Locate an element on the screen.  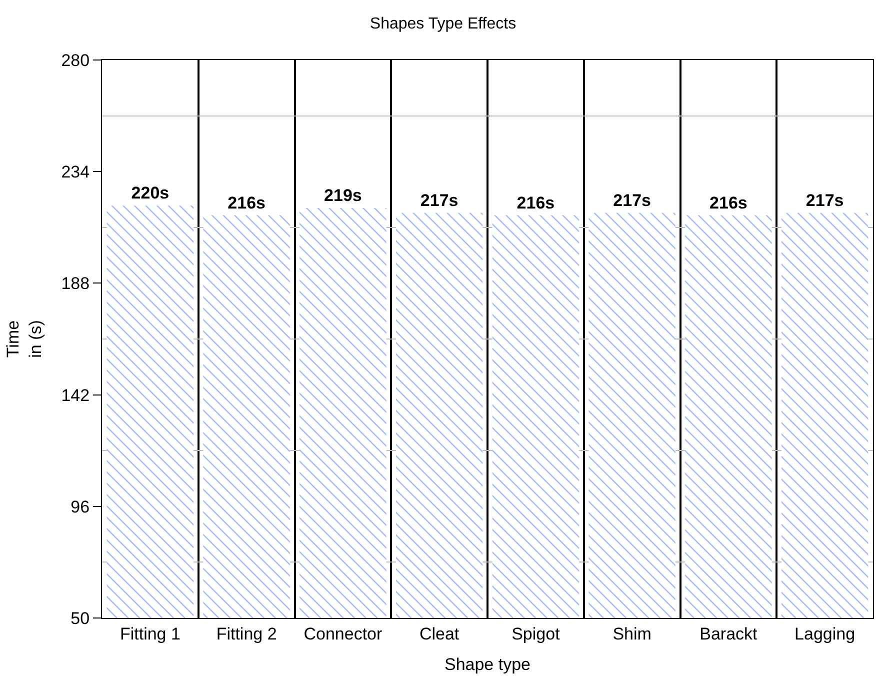
x-tick-label: Fitting 1 is located at coordinates (150, 634).